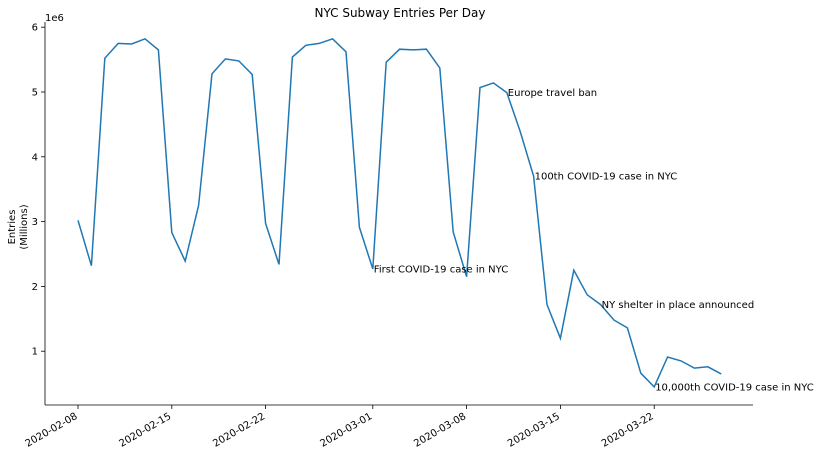 Image resolution: width=819 pixels, height=456 pixels. Describe the element at coordinates (606, 177) in the screenshot. I see `annotation-label: 100th COVID-19 case in NYC` at that location.